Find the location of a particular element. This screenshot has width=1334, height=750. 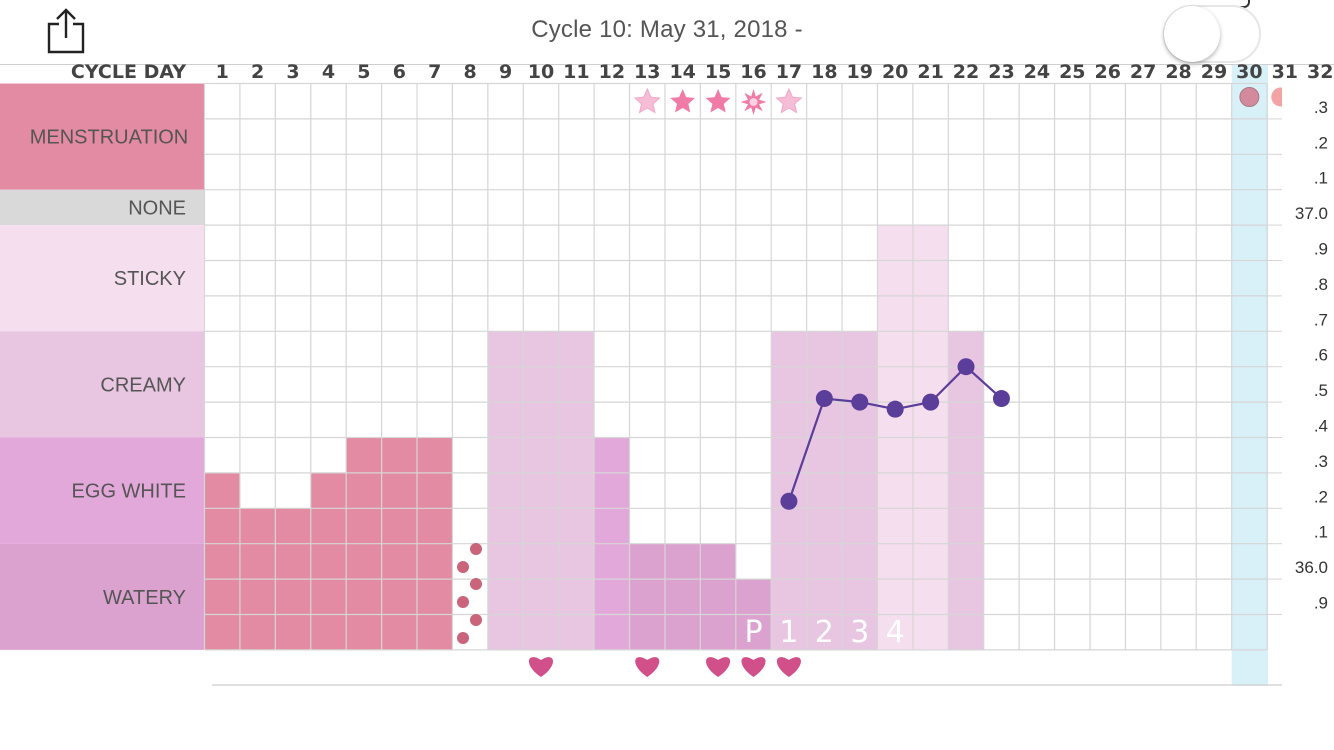

cycle-day-number: 17 is located at coordinates (789, 72).